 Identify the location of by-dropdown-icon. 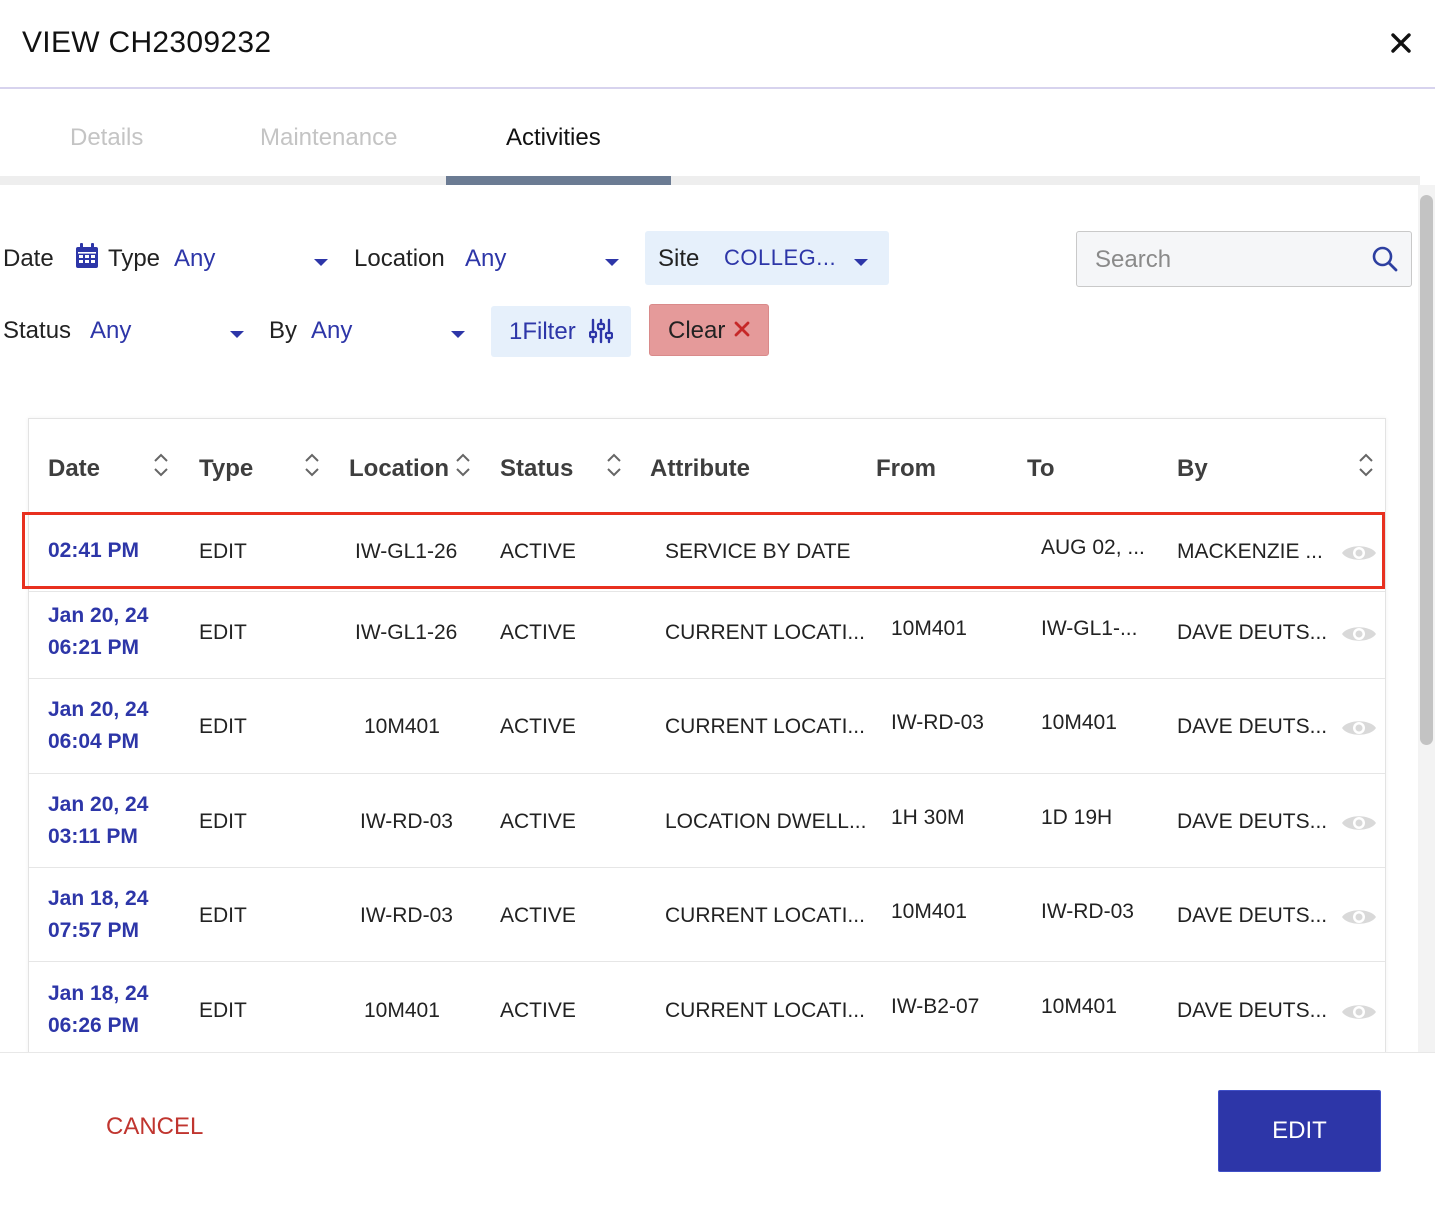
(458, 334).